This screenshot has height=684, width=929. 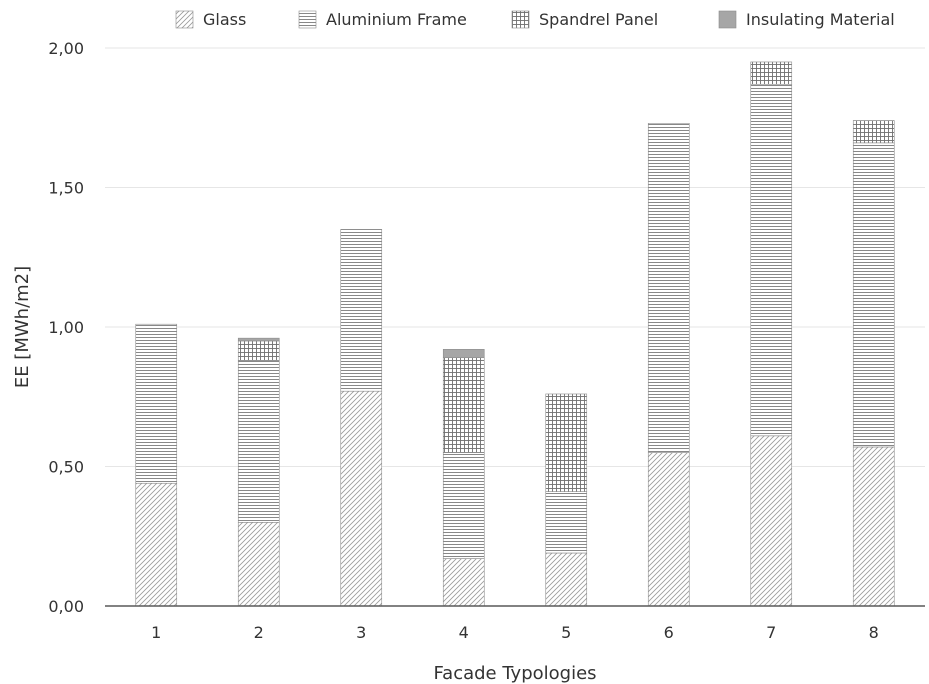 I want to click on x-axis-title: Facade Typologies, so click(x=514, y=673).